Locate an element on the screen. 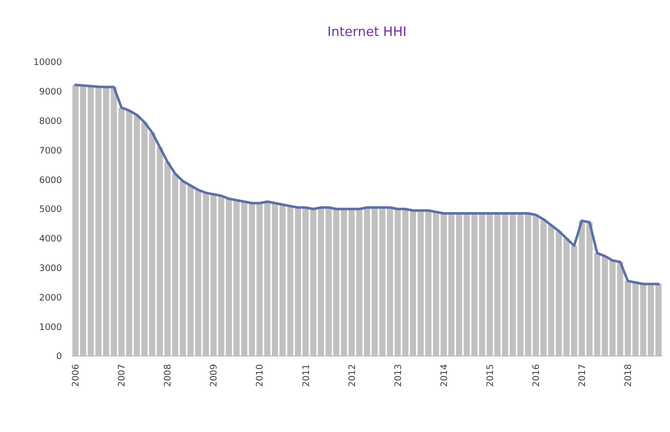 The width and height of the screenshot is (670, 432). y-tick-label: 3000 is located at coordinates (50, 269).